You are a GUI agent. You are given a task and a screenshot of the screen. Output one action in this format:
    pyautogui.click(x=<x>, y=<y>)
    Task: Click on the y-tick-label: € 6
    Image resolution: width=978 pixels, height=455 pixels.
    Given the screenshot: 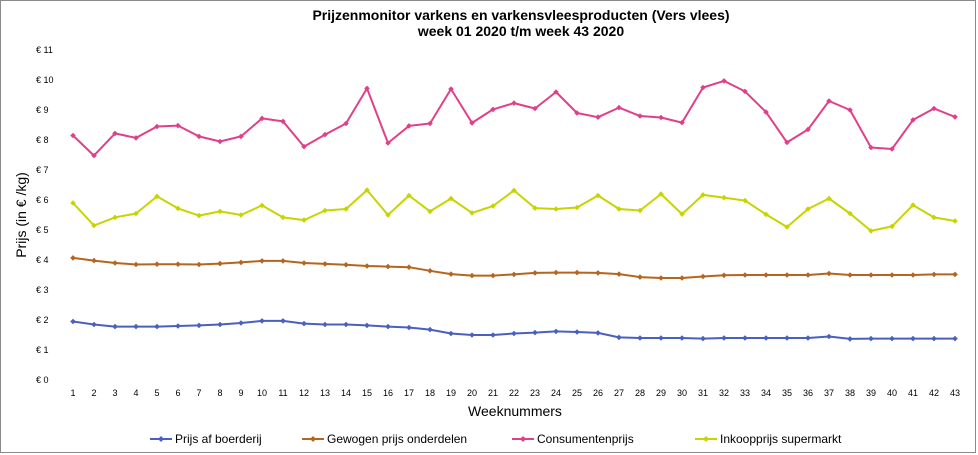 What is the action you would take?
    pyautogui.click(x=42, y=200)
    